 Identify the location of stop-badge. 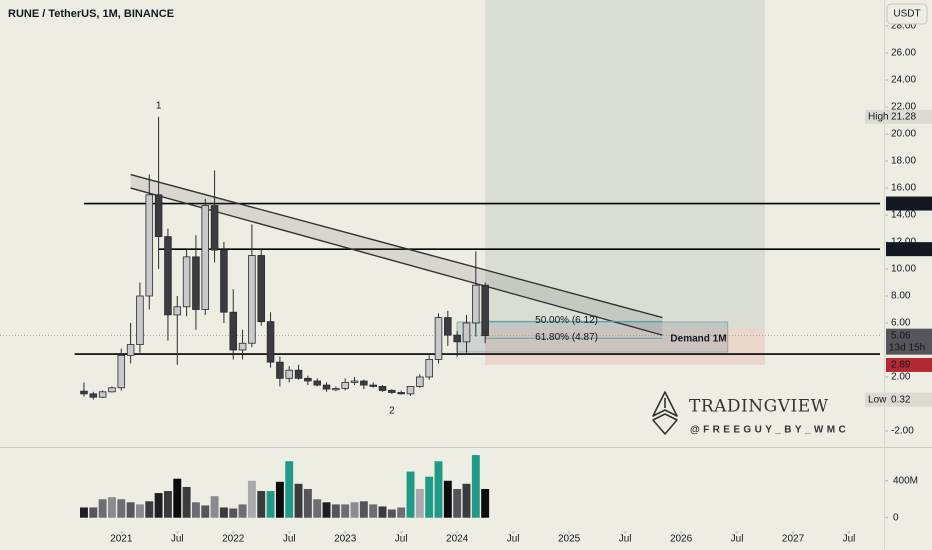
(909, 364).